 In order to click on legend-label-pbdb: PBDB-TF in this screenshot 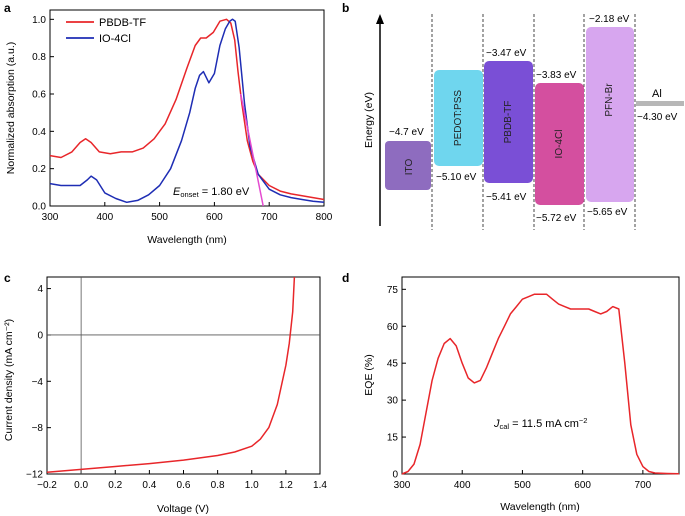, I will do `click(122, 23)`.